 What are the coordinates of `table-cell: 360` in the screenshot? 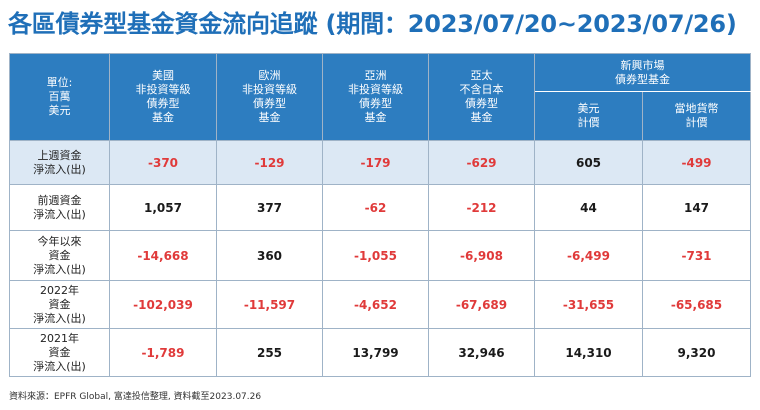 It's located at (269, 255).